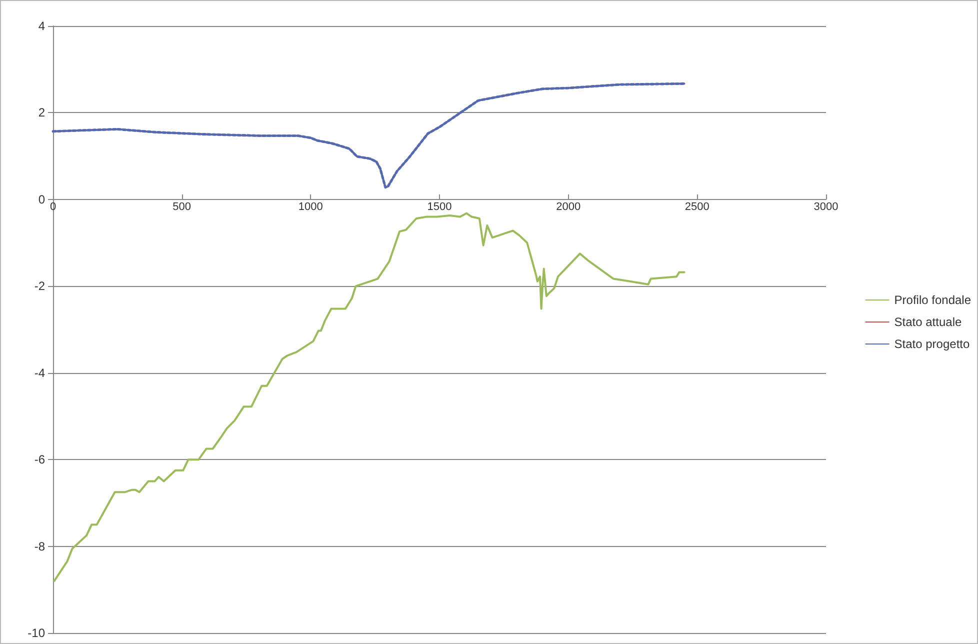  Describe the element at coordinates (568, 206) in the screenshot. I see `x-tick-label: 2000` at that location.